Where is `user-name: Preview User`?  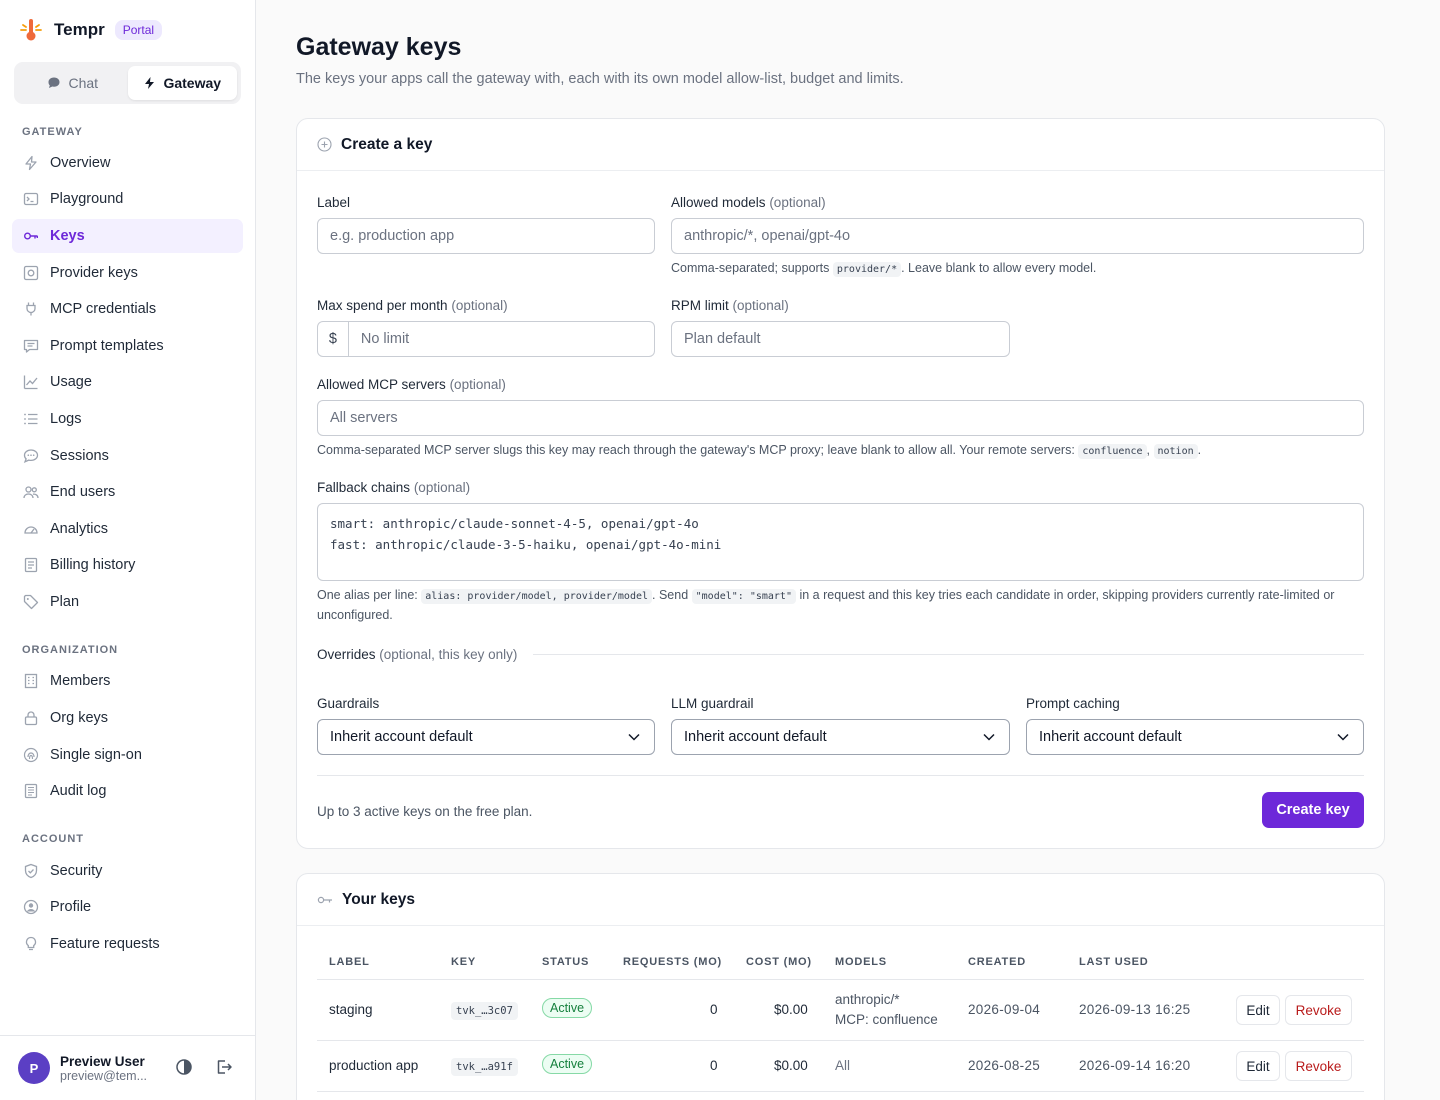
user-name: Preview User is located at coordinates (102, 1061).